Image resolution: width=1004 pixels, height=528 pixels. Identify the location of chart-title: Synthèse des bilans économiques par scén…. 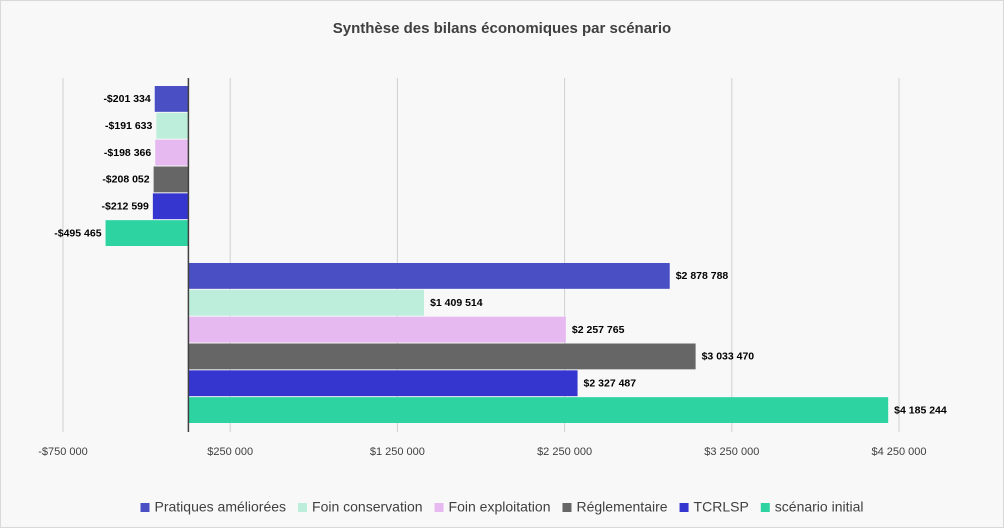
(502, 28).